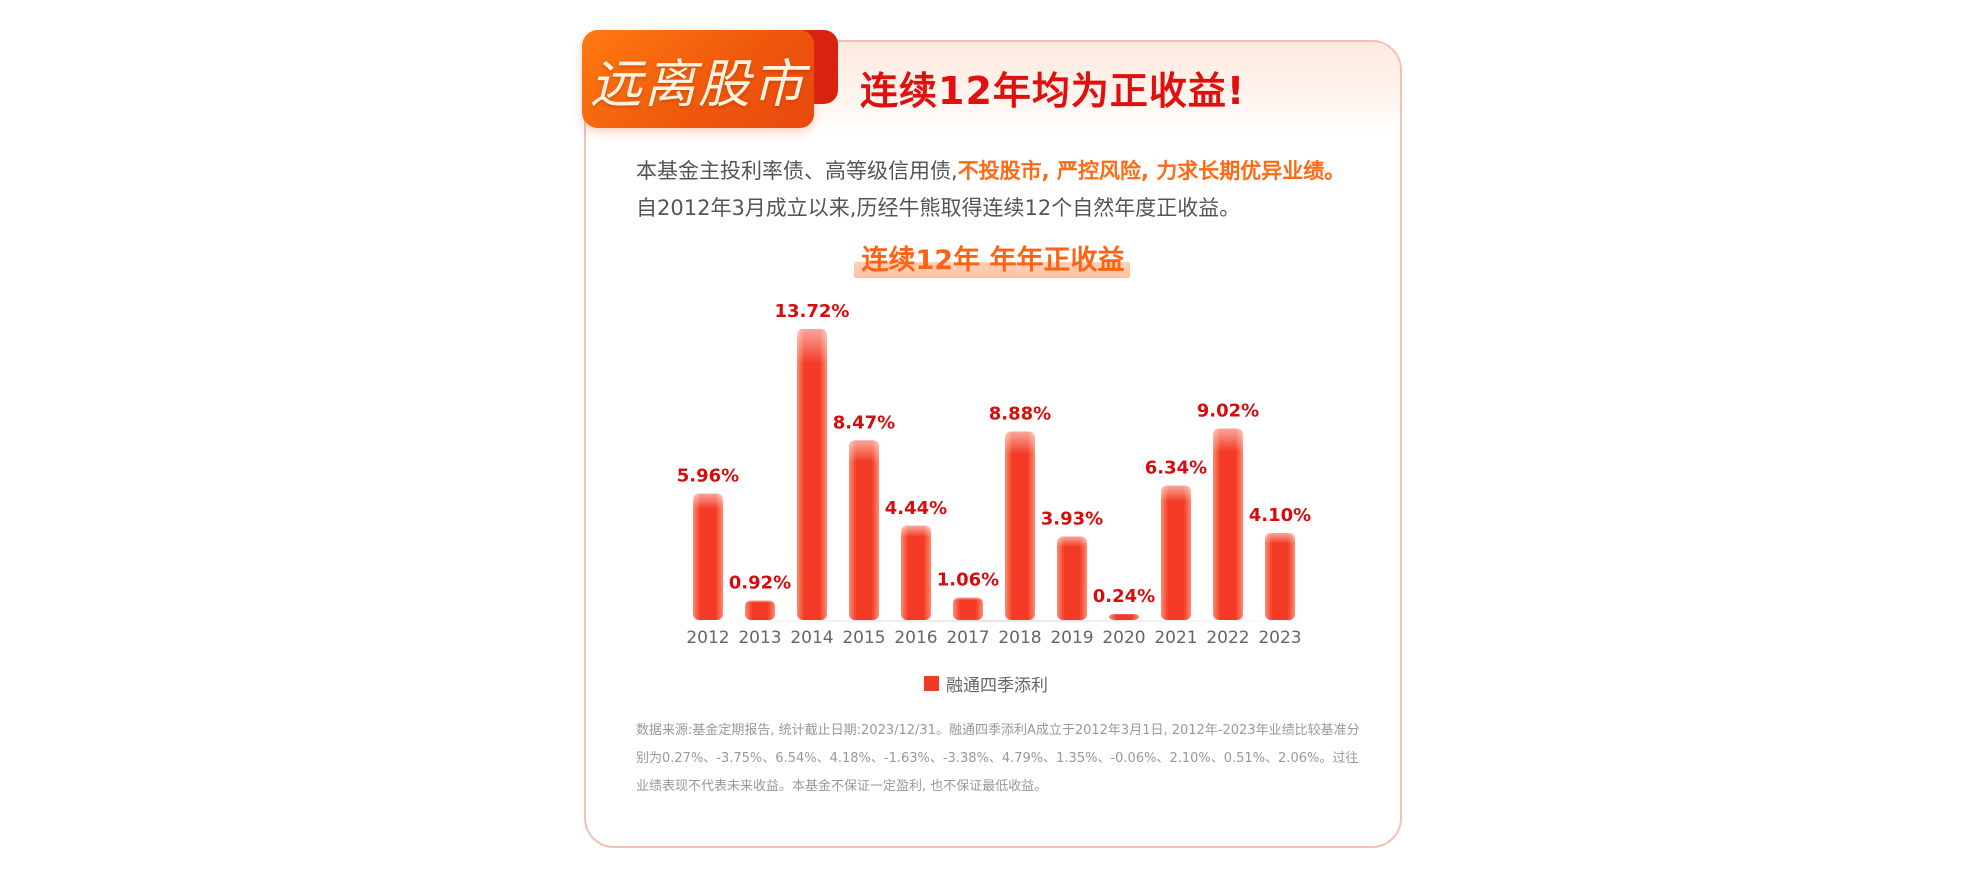 The width and height of the screenshot is (1980, 872). I want to click on intro-line-1: 本基金主投利率债、高等级信用债,不投股市, 严控风险, 力求长期优异业绩。, so click(1006, 171).